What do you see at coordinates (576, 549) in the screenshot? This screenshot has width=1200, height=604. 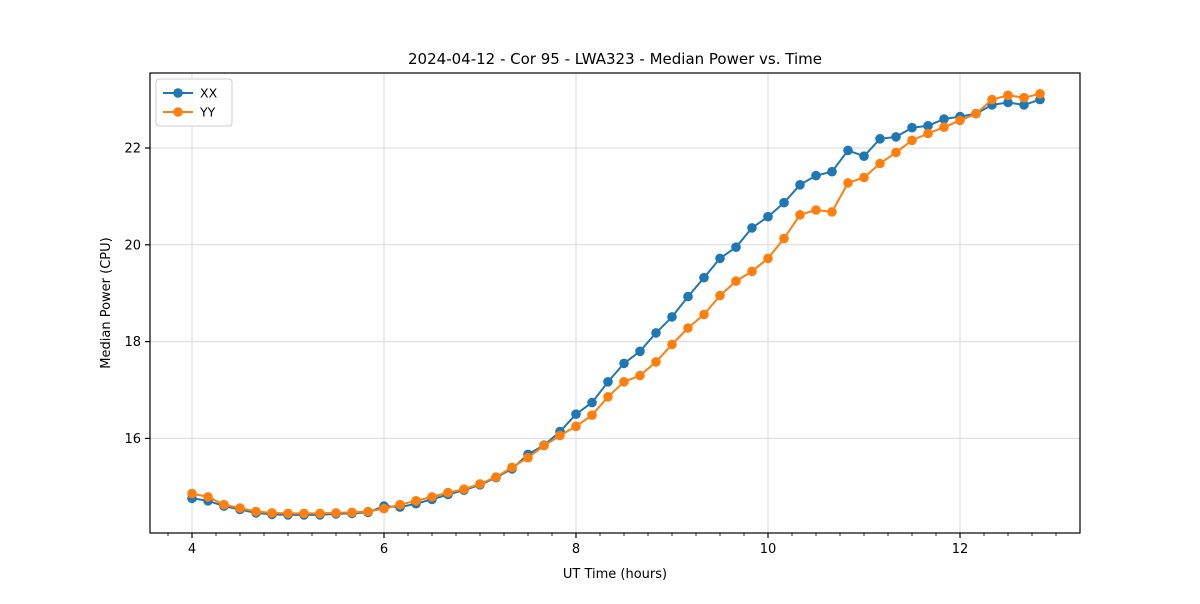 I see `x-tick-label: 8` at bounding box center [576, 549].